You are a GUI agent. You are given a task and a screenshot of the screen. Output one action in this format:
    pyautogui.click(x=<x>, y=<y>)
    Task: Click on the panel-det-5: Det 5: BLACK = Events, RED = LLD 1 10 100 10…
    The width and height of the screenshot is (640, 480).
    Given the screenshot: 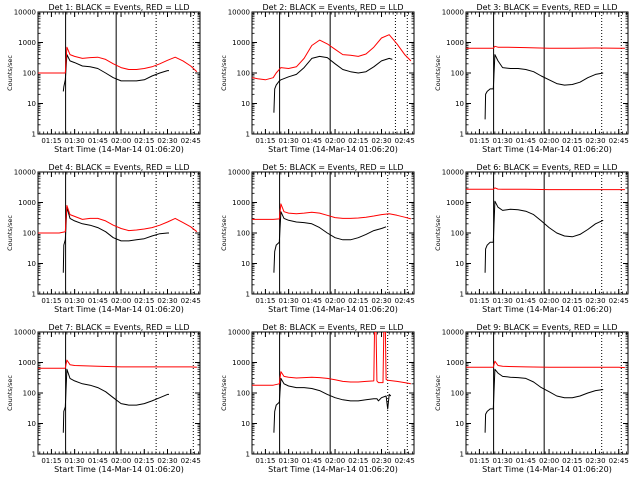 What is the action you would take?
    pyautogui.click(x=317, y=238)
    